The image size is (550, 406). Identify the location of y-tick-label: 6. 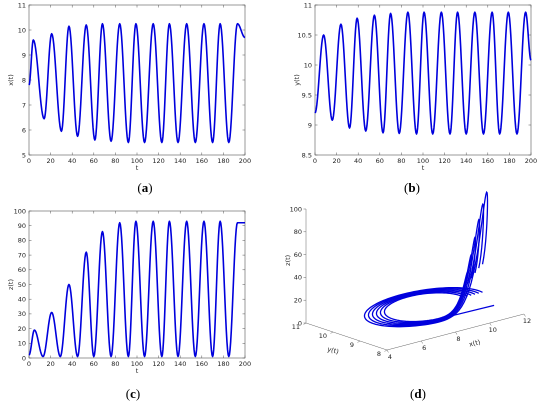
(24, 130).